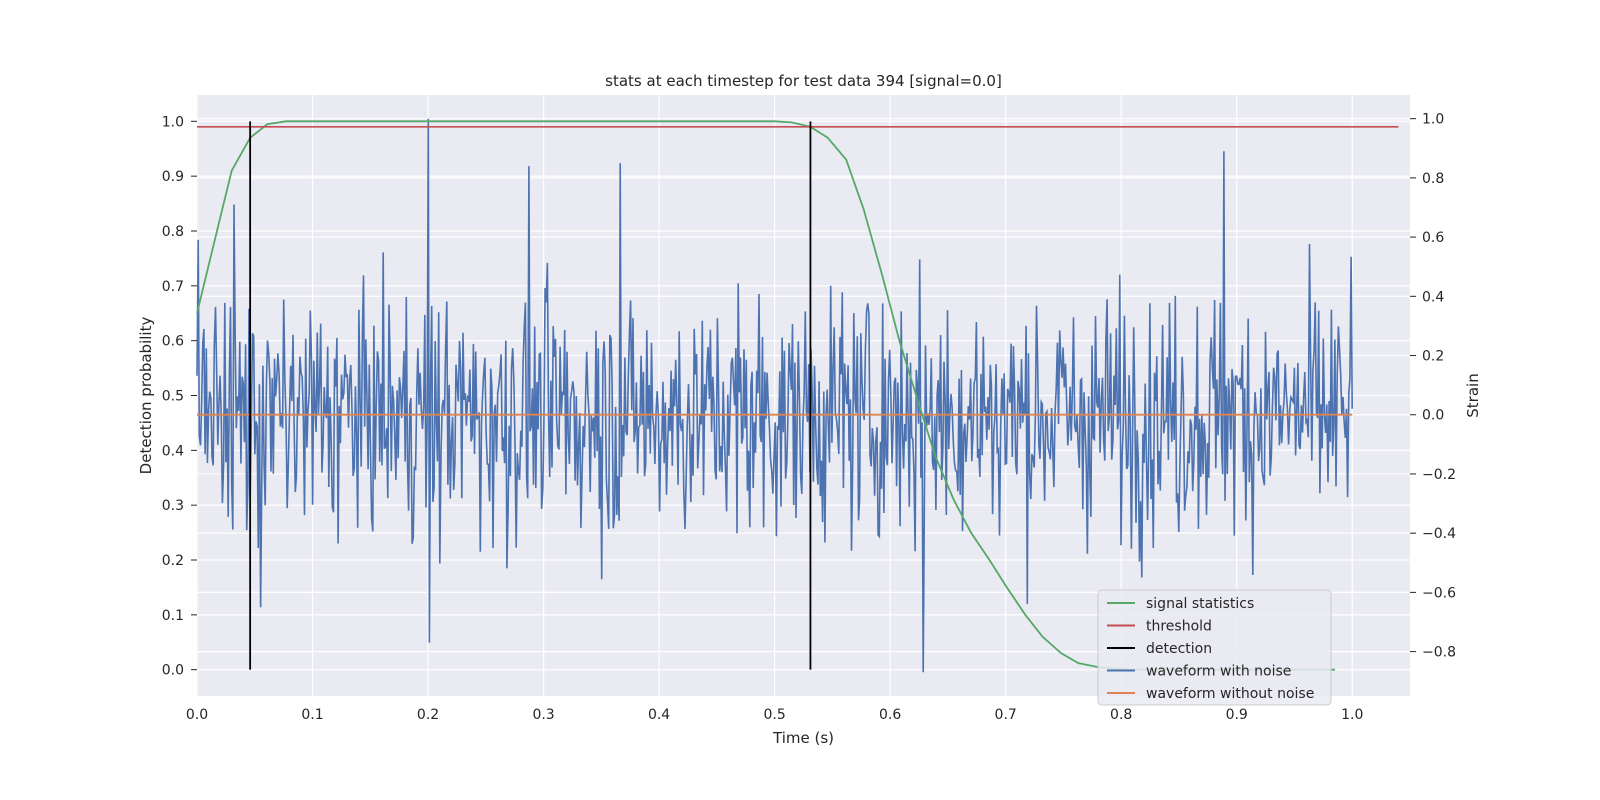  What do you see at coordinates (1179, 649) in the screenshot?
I see `legend-label: detection` at bounding box center [1179, 649].